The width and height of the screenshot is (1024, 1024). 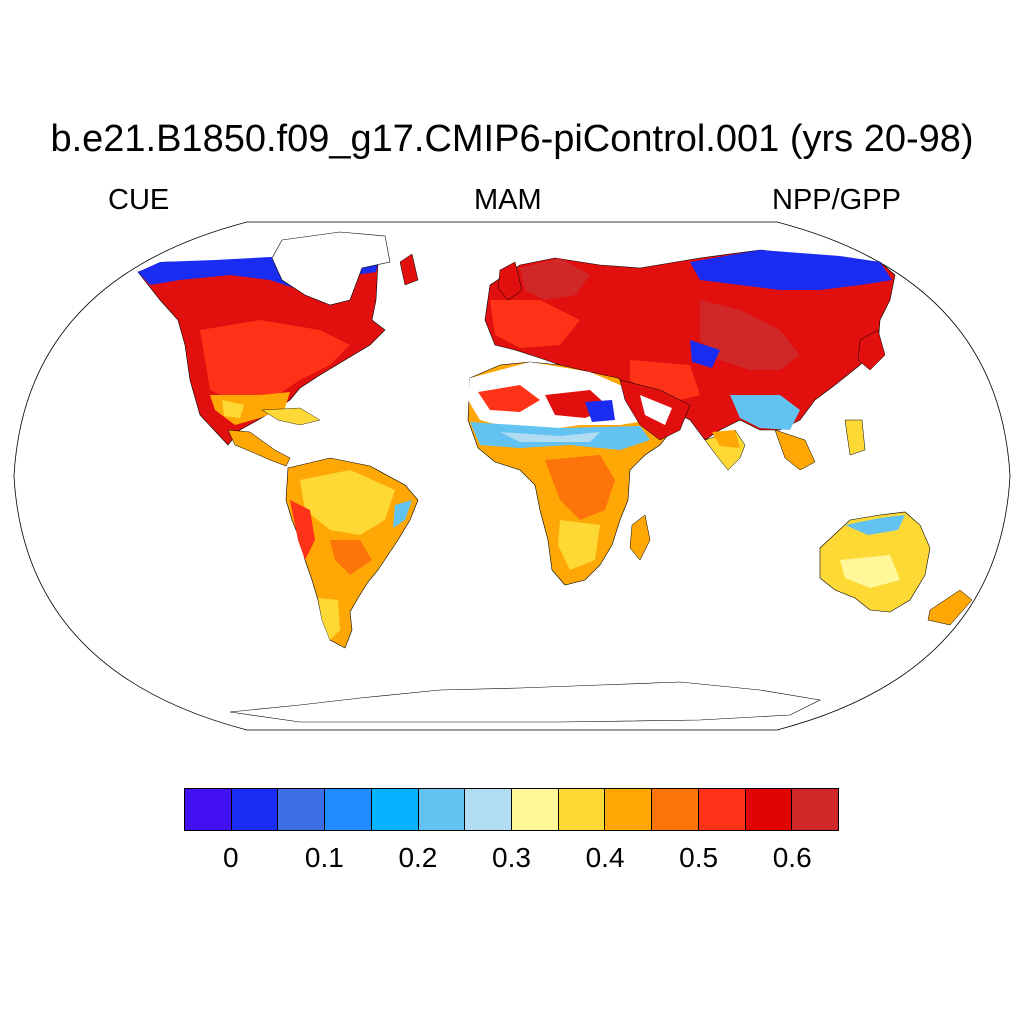 I want to click on subtitle-left: CUE, so click(x=139, y=200).